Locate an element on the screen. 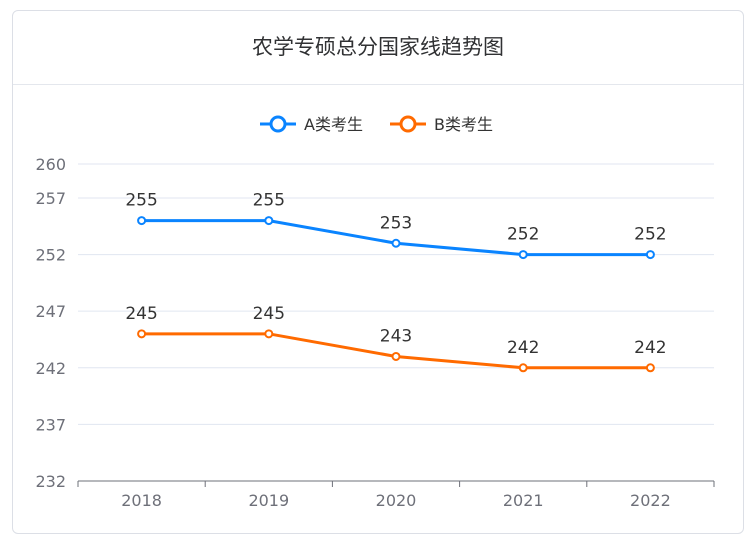  y-tick-label: 257 is located at coordinates (50, 198).